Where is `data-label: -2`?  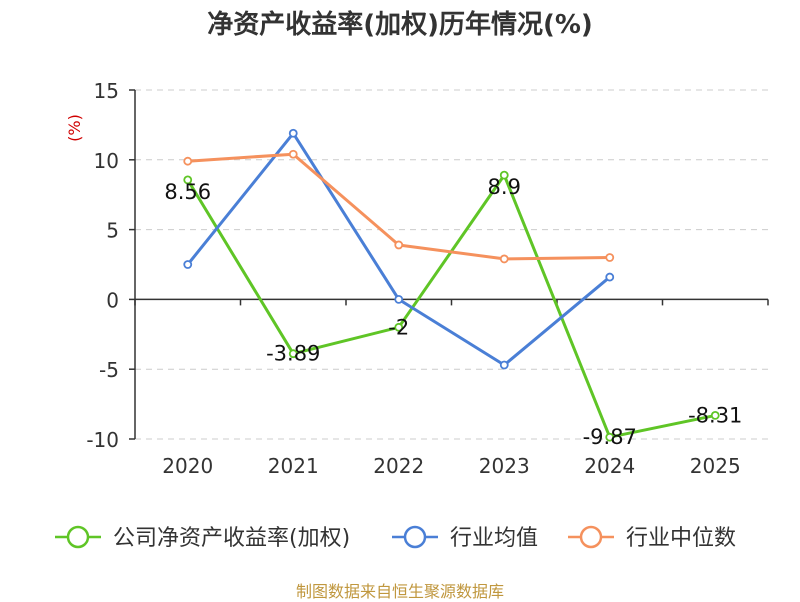
data-label: -2 is located at coordinates (398, 327).